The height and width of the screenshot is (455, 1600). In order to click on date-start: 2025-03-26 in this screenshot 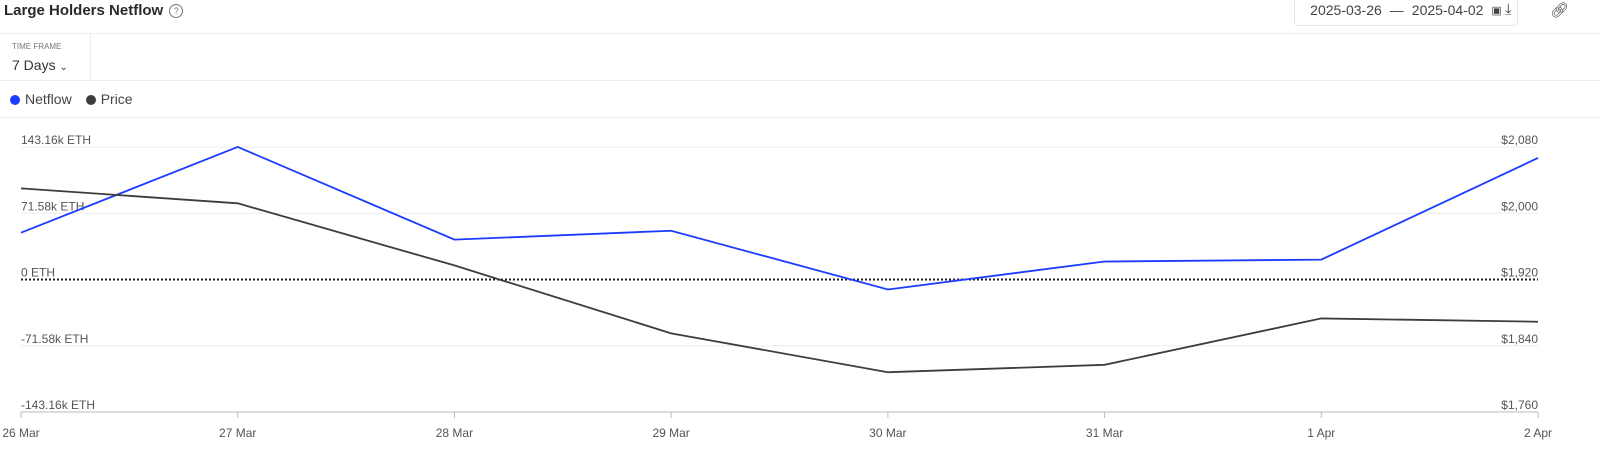, I will do `click(1346, 10)`.